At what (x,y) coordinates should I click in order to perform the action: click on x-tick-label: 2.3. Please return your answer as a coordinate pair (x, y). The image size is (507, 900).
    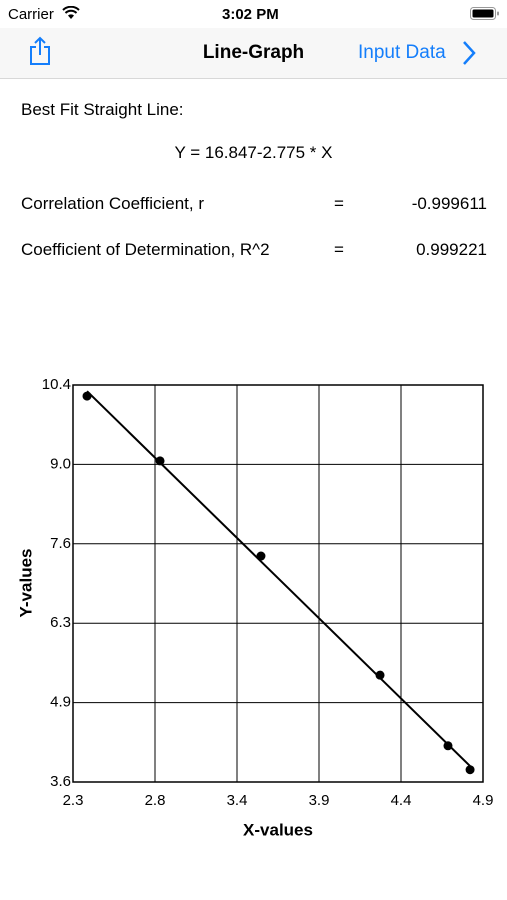
    Looking at the image, I should click on (73, 800).